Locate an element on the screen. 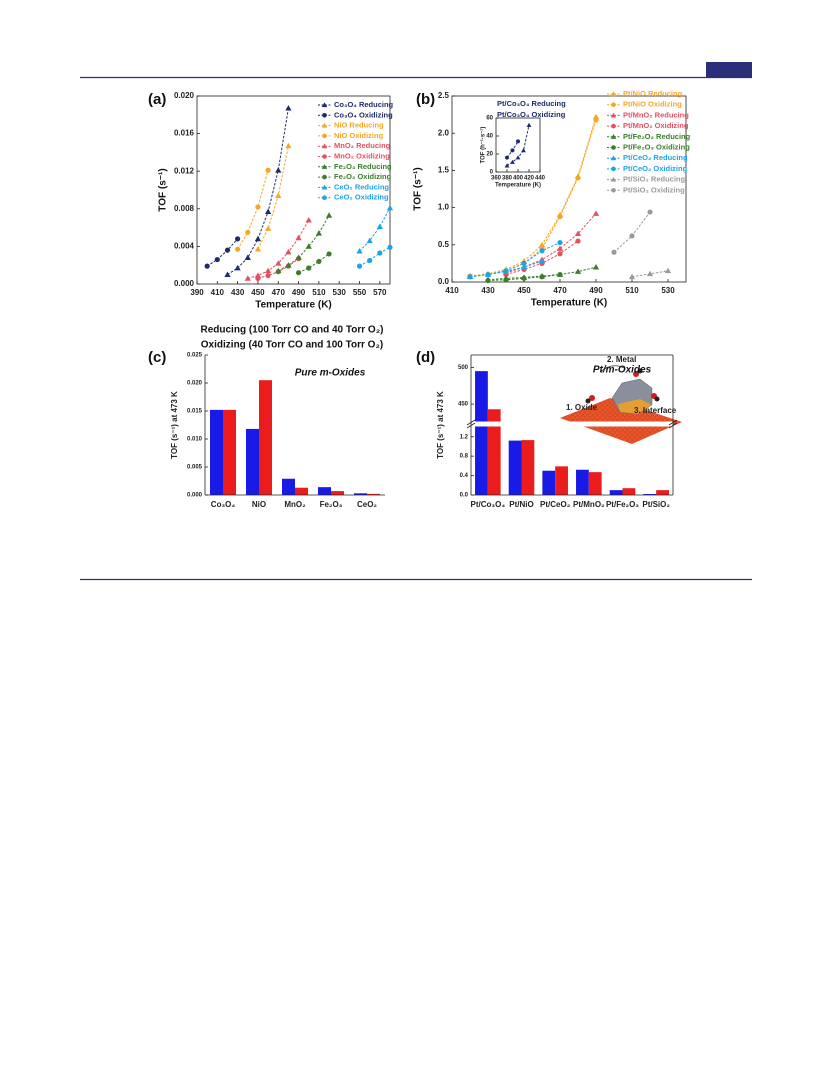 This screenshot has width=833, height=1091. x-tick-label: 430 is located at coordinates (488, 290).